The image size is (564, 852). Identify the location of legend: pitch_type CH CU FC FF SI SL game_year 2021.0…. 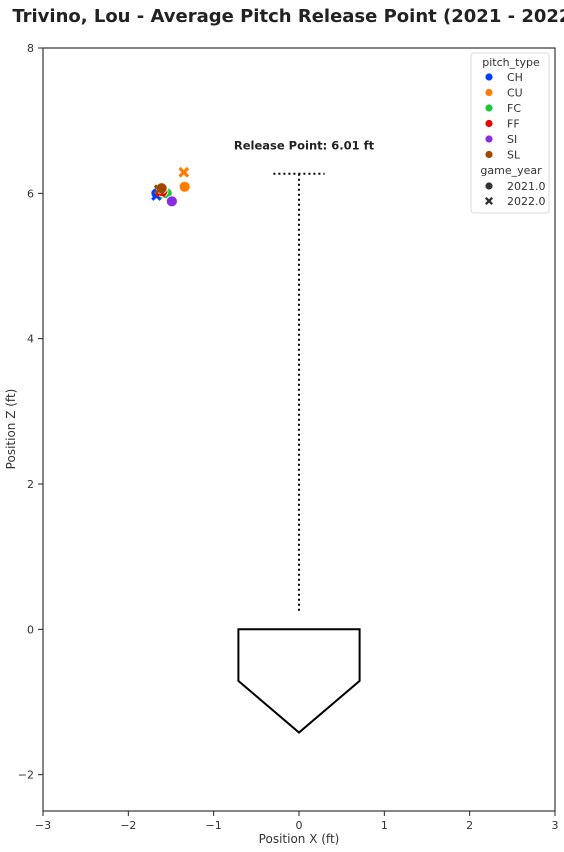
(510, 133).